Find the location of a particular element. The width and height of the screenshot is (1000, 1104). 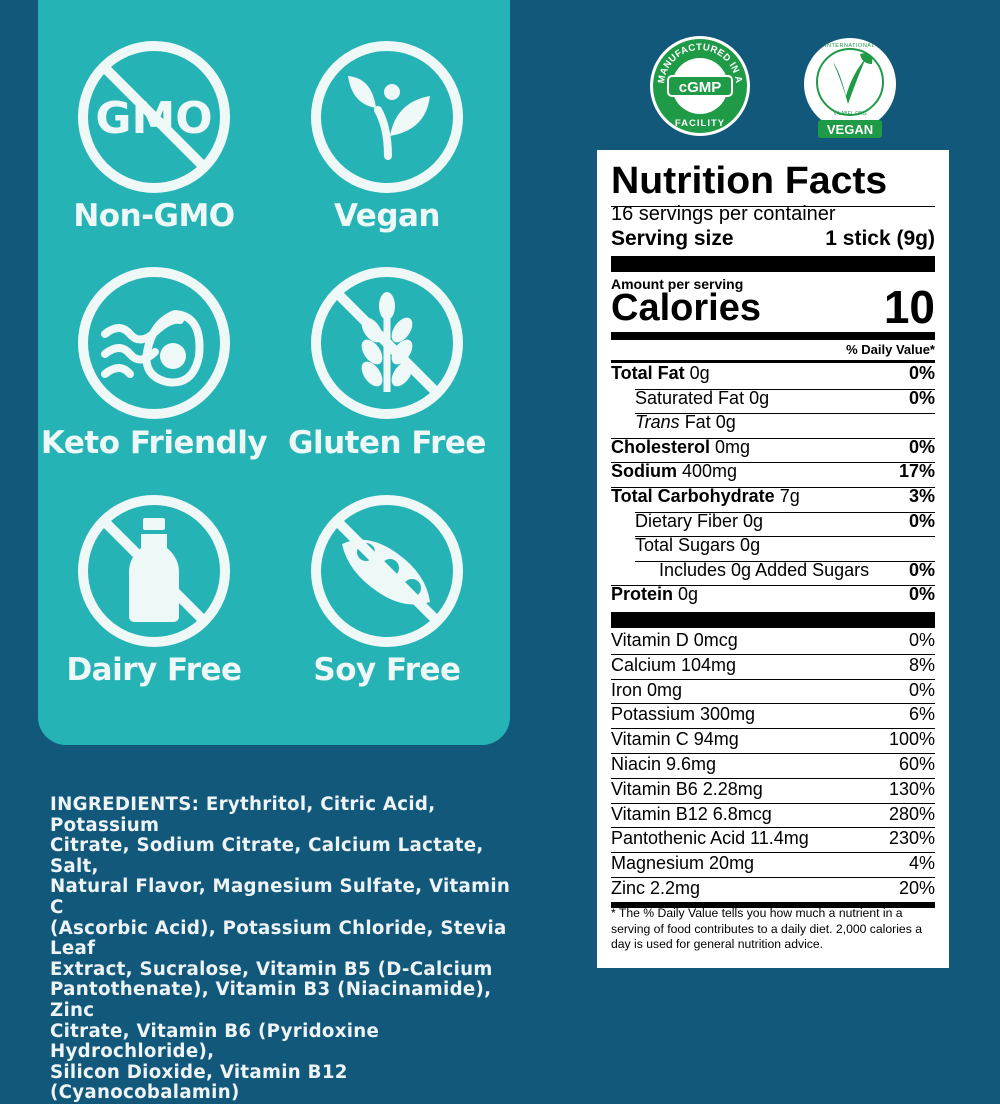

nutrient-label: Saturated Fat 0g is located at coordinates (702, 397).